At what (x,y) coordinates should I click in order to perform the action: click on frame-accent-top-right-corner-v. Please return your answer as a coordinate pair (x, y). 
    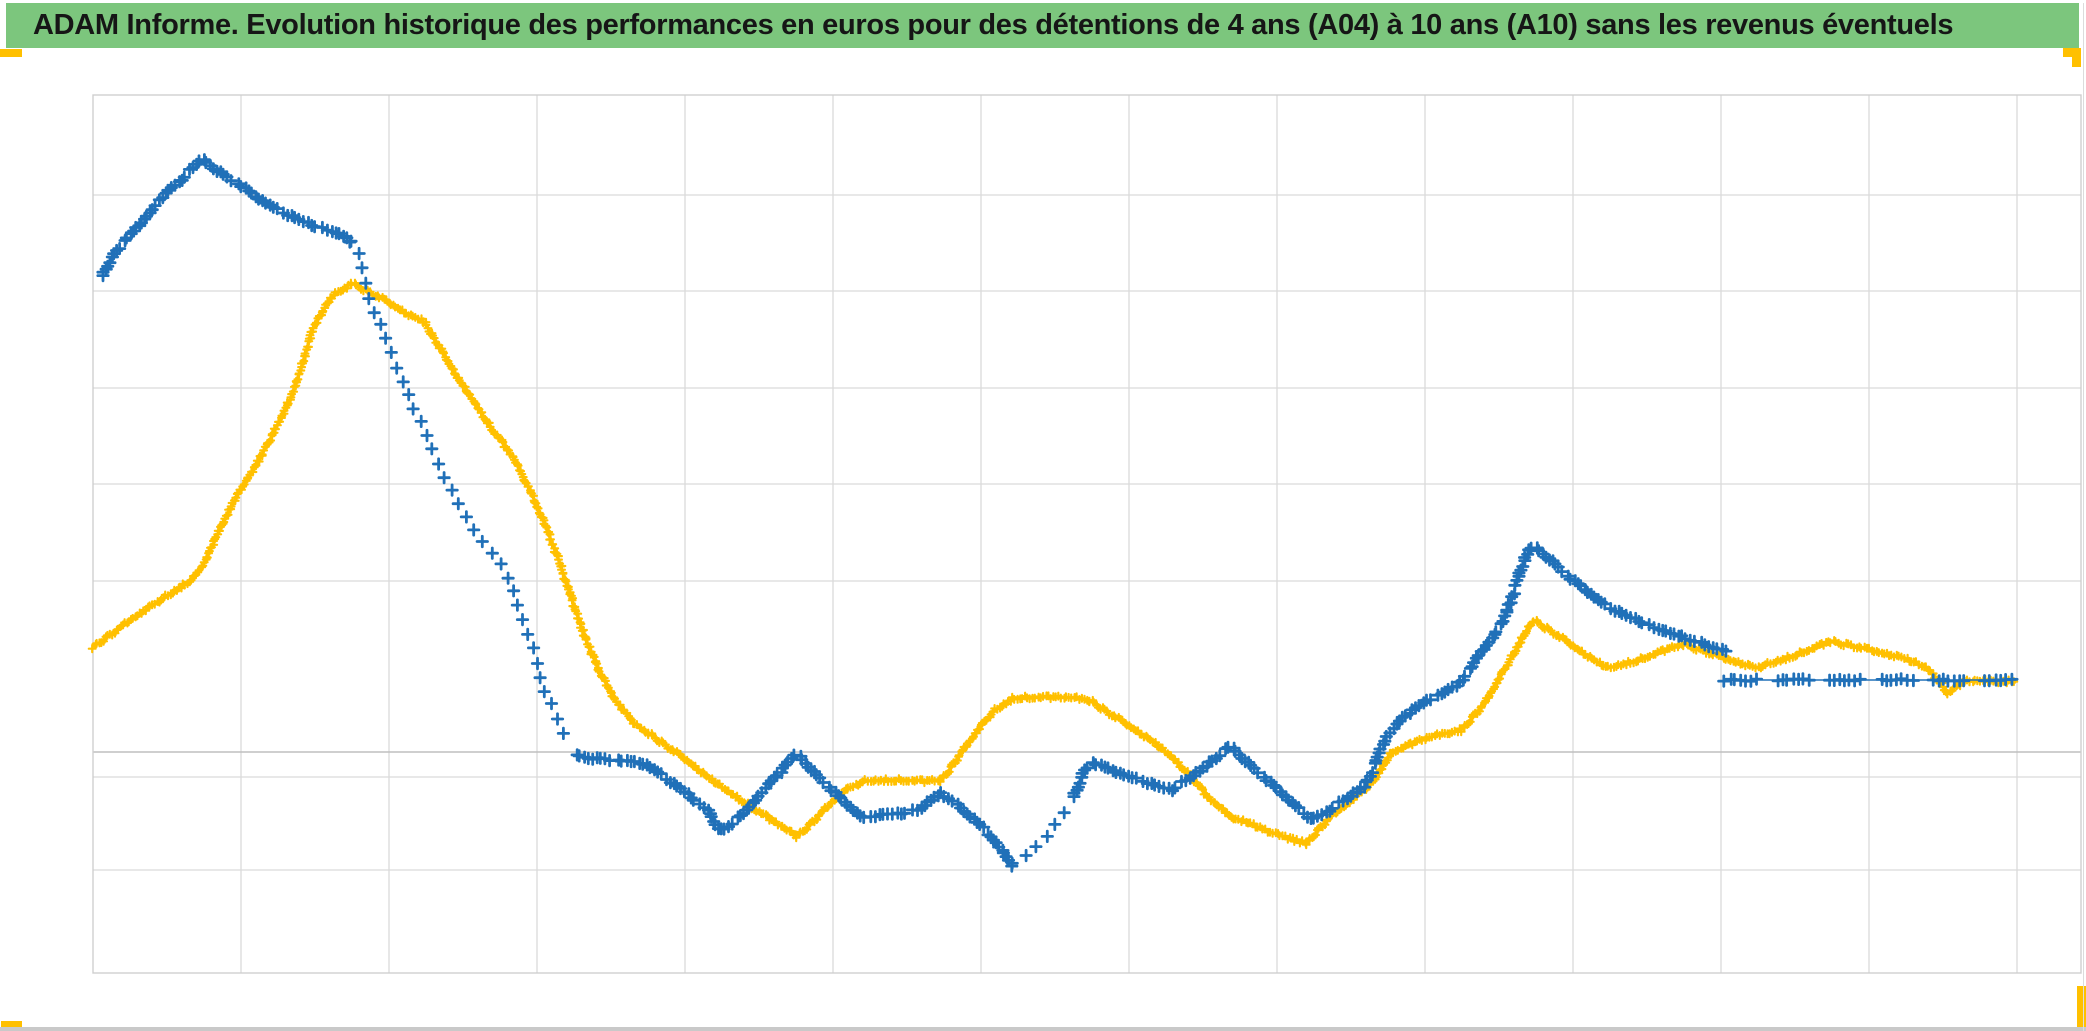
    Looking at the image, I should click on (2076, 57).